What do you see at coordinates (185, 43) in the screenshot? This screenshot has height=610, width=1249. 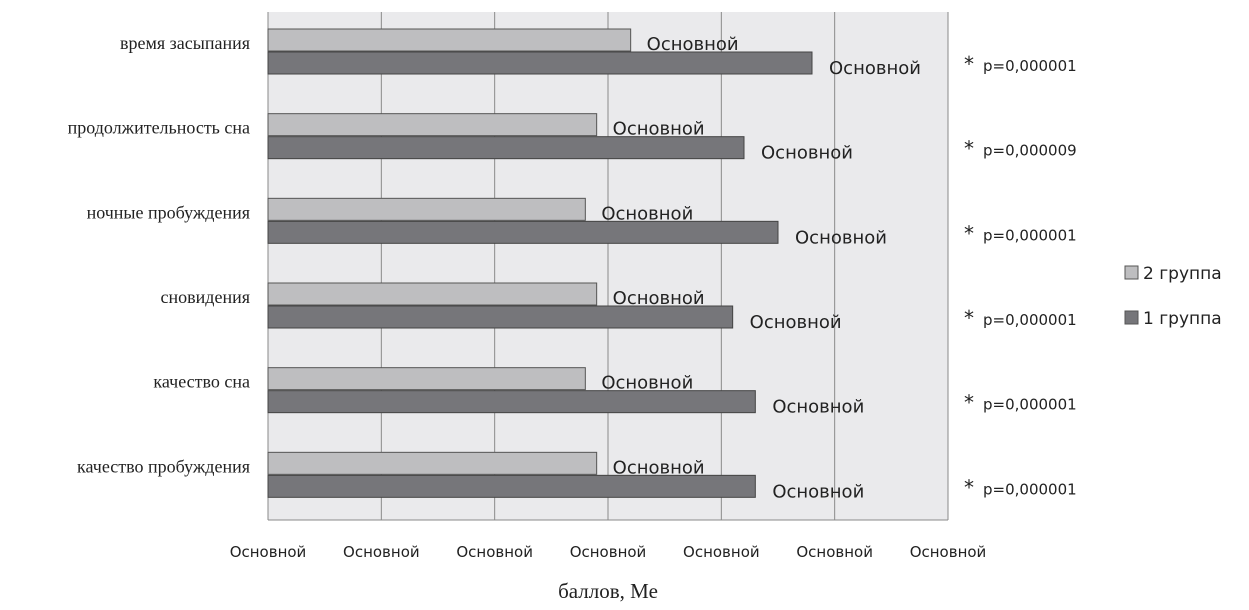 I see `category-label: время засыпания` at bounding box center [185, 43].